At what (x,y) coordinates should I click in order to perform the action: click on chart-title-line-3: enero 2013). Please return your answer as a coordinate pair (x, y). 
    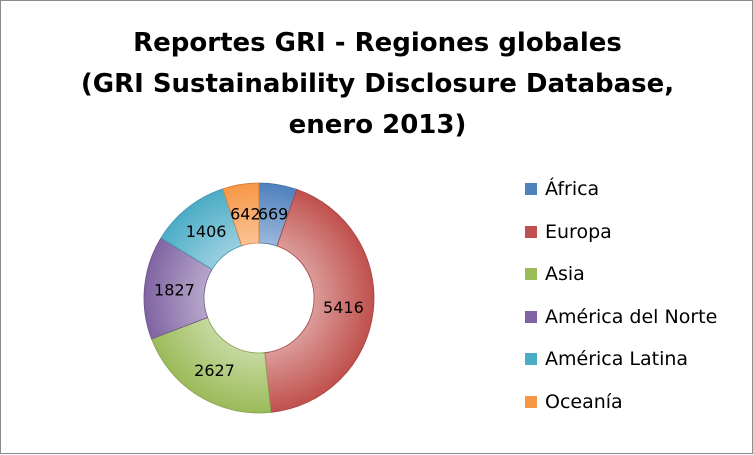
    Looking at the image, I should click on (377, 125).